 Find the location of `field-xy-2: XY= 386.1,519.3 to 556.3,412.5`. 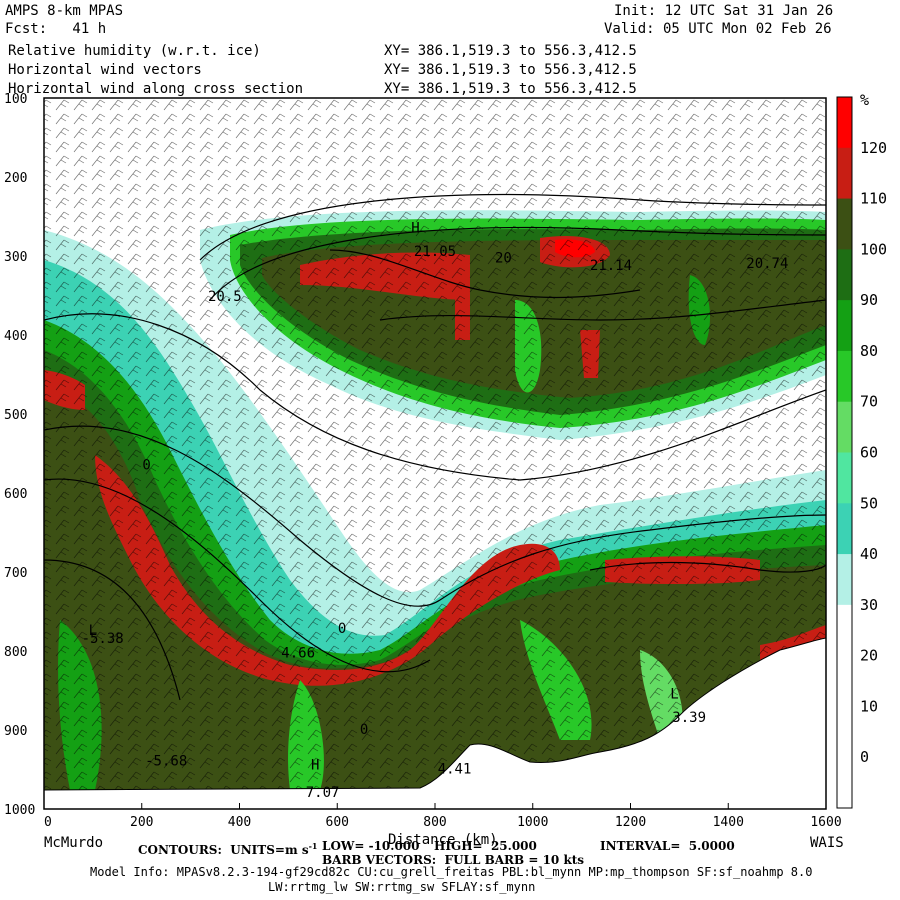

field-xy-2: XY= 386.1,519.3 to 556.3,412.5 is located at coordinates (510, 70).